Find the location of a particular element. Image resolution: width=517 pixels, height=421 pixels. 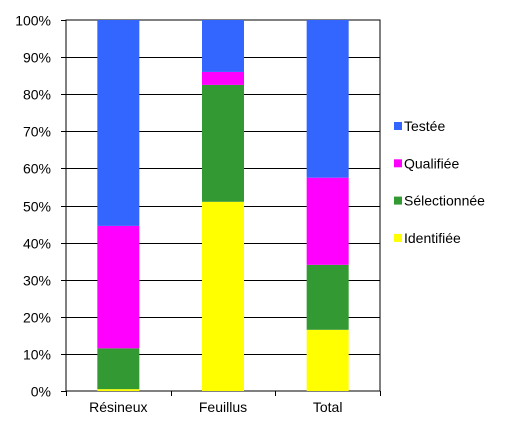

y-tick-label: 10% is located at coordinates (37, 355).